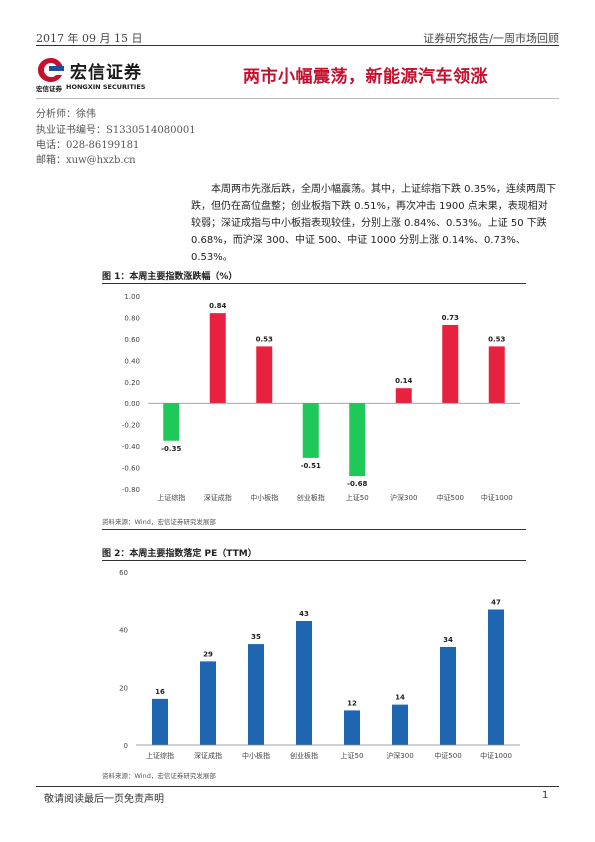  Describe the element at coordinates (497, 497) in the screenshot. I see `chart1-category-label: 中证1000` at that location.